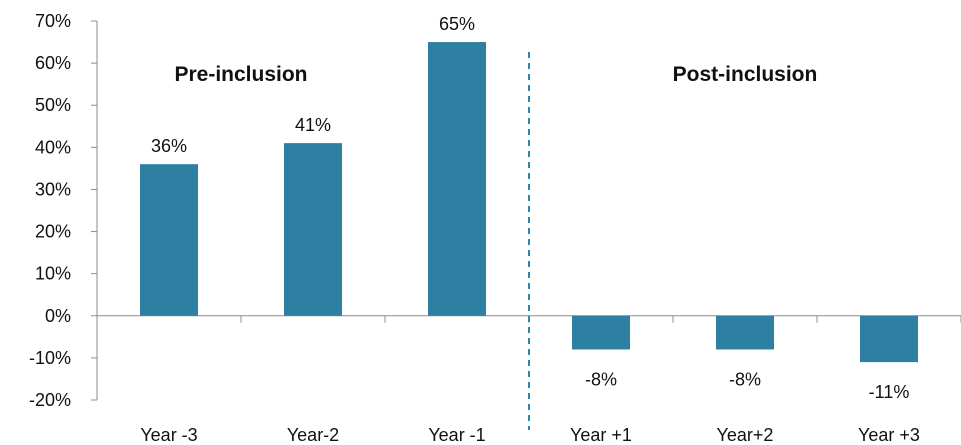  Describe the element at coordinates (50, 400) in the screenshot. I see `y-tick-label: -20%` at that location.